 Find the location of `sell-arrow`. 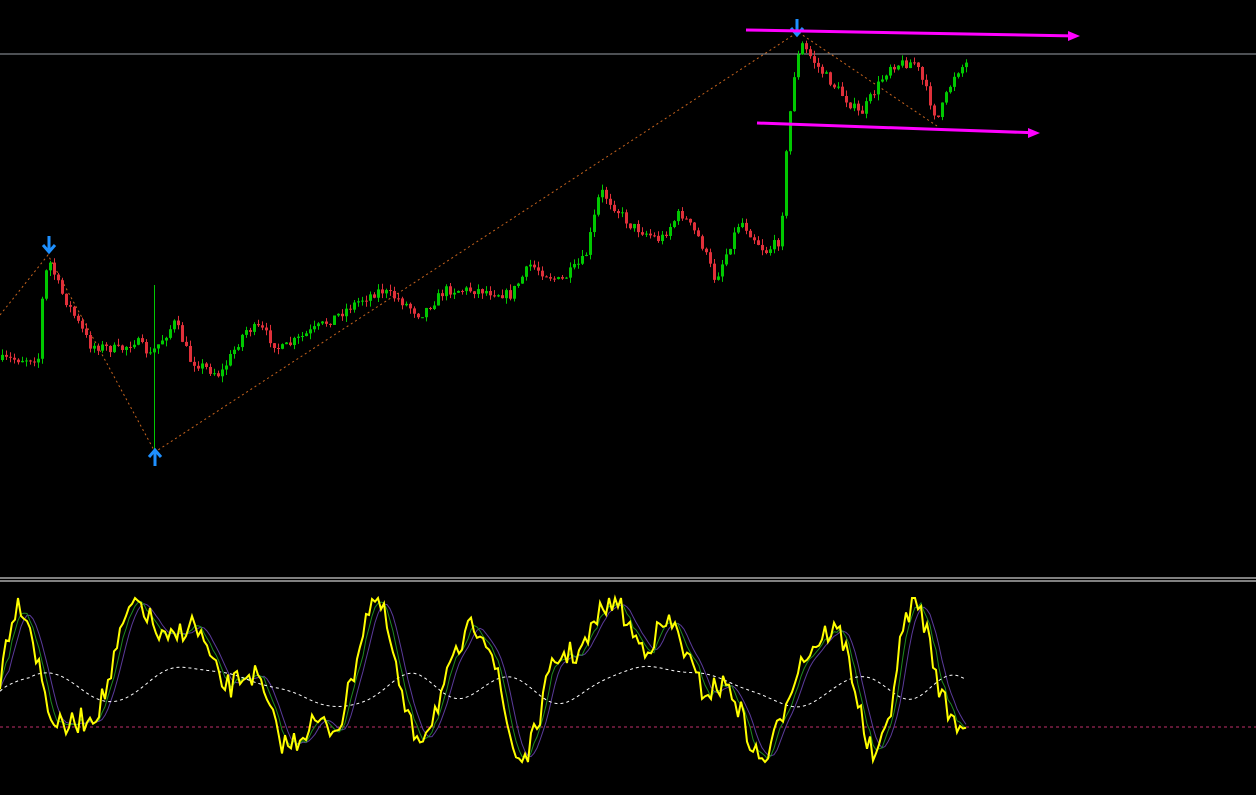

sell-arrow is located at coordinates (49, 249).